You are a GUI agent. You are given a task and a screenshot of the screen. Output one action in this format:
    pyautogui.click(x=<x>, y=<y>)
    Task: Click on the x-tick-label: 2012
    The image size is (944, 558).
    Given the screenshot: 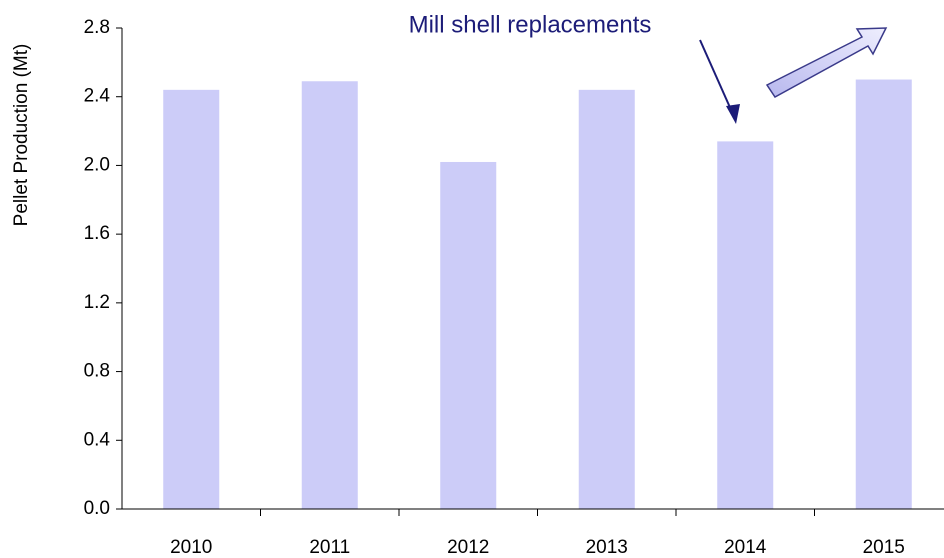 What is the action you would take?
    pyautogui.click(x=468, y=547)
    